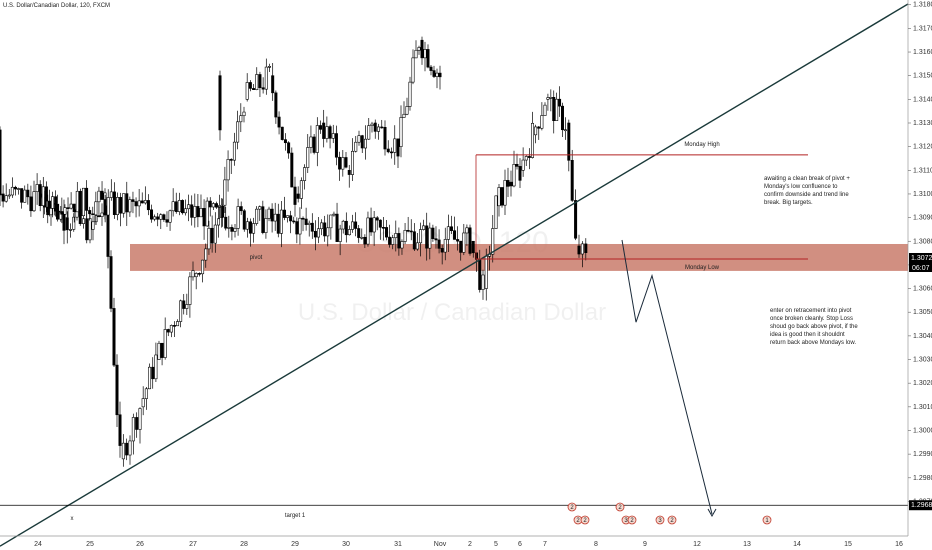  I want to click on projection-path, so click(667, 377).